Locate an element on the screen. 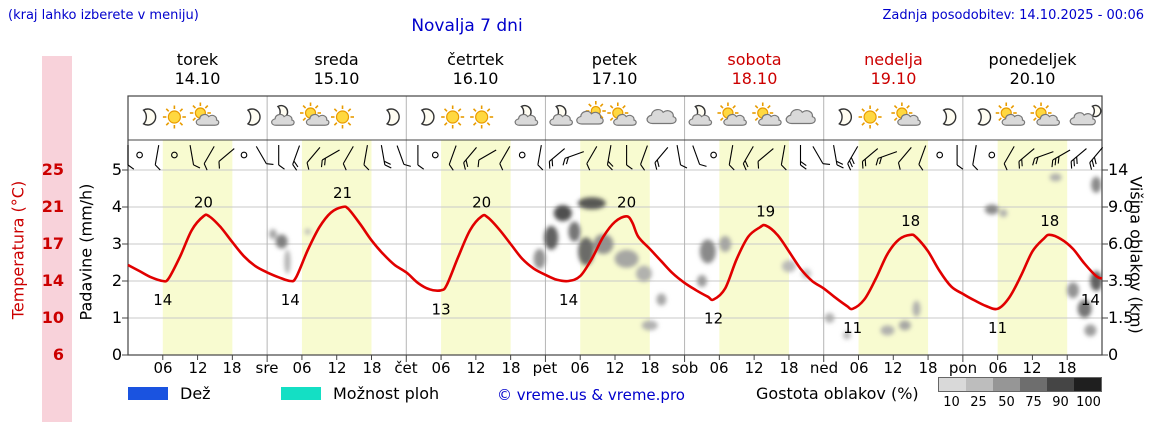 Image resolution: width=1152 pixels, height=443 pixels. temperature-value-label: 18 is located at coordinates (1049, 221).